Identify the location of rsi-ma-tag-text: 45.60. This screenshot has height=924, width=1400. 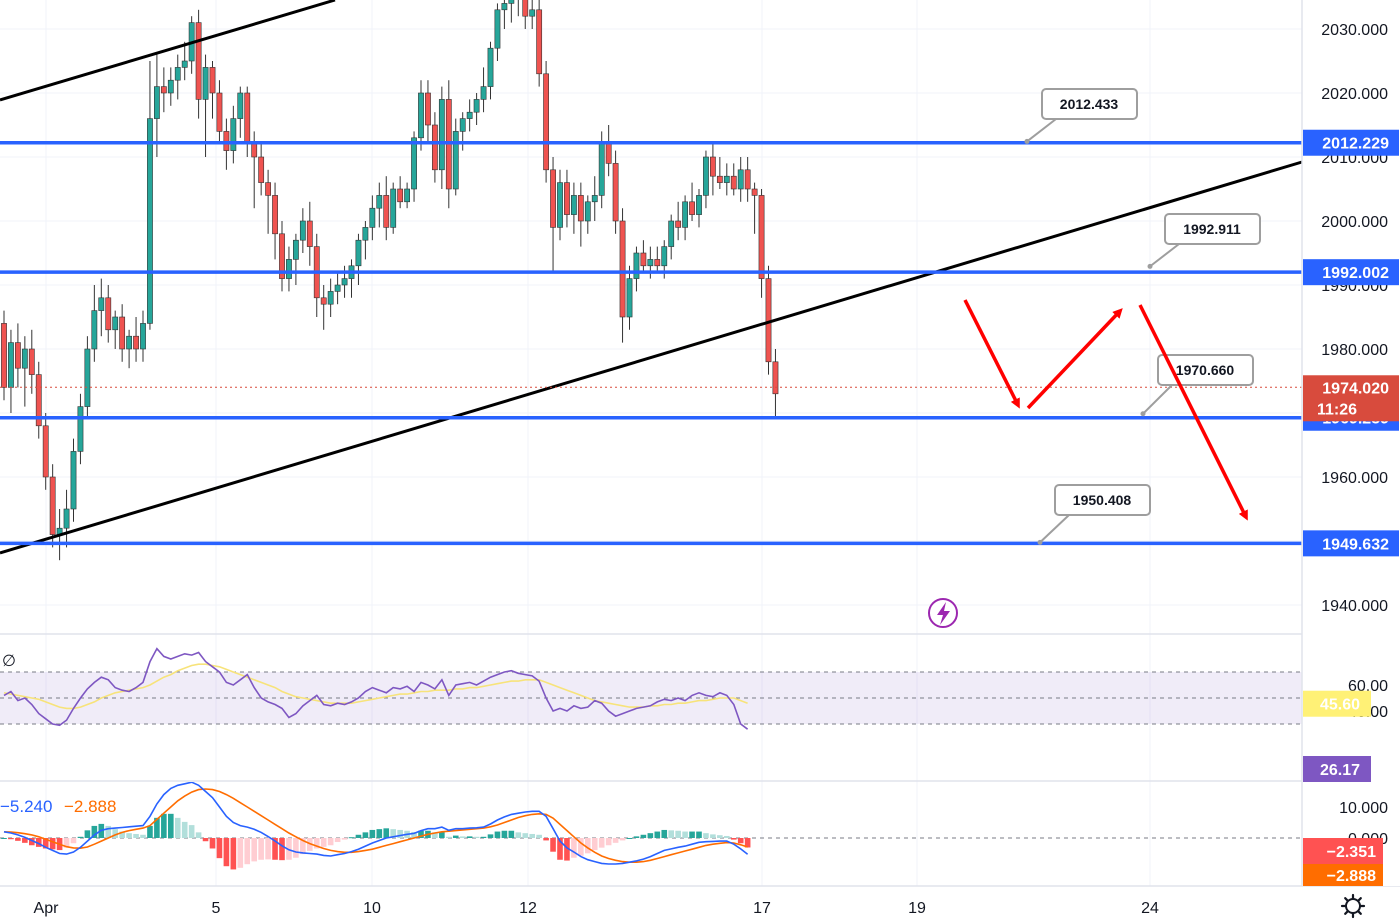
(1340, 705).